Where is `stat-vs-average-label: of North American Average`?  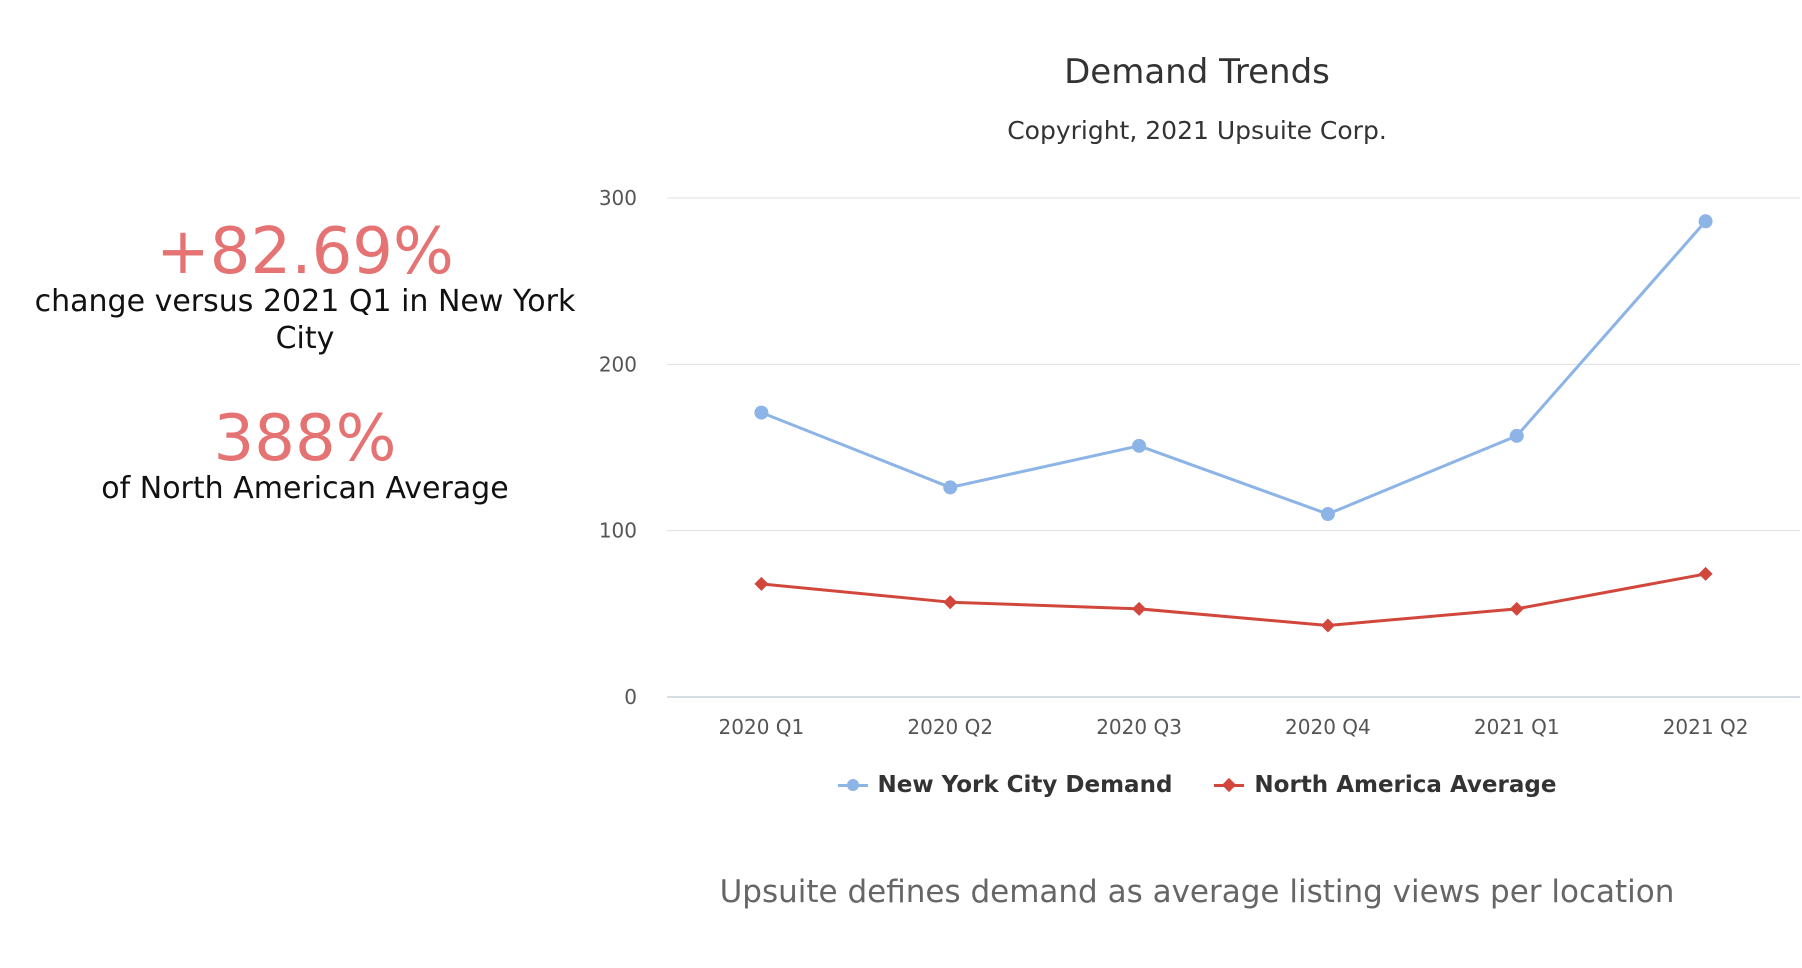 stat-vs-average-label: of North American Average is located at coordinates (305, 489).